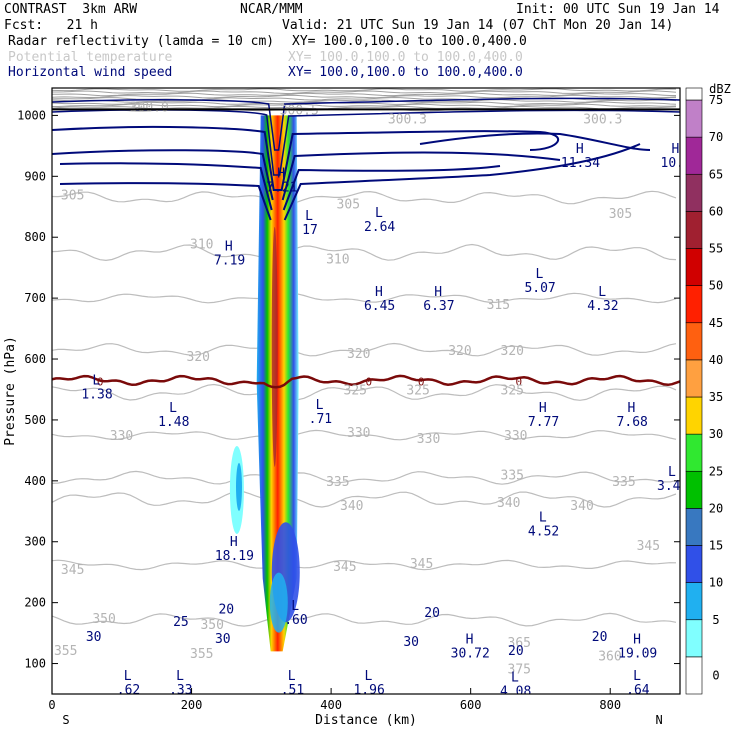  What do you see at coordinates (539, 288) in the screenshot?
I see `wind-extremum-value: 5.07` at bounding box center [539, 288].